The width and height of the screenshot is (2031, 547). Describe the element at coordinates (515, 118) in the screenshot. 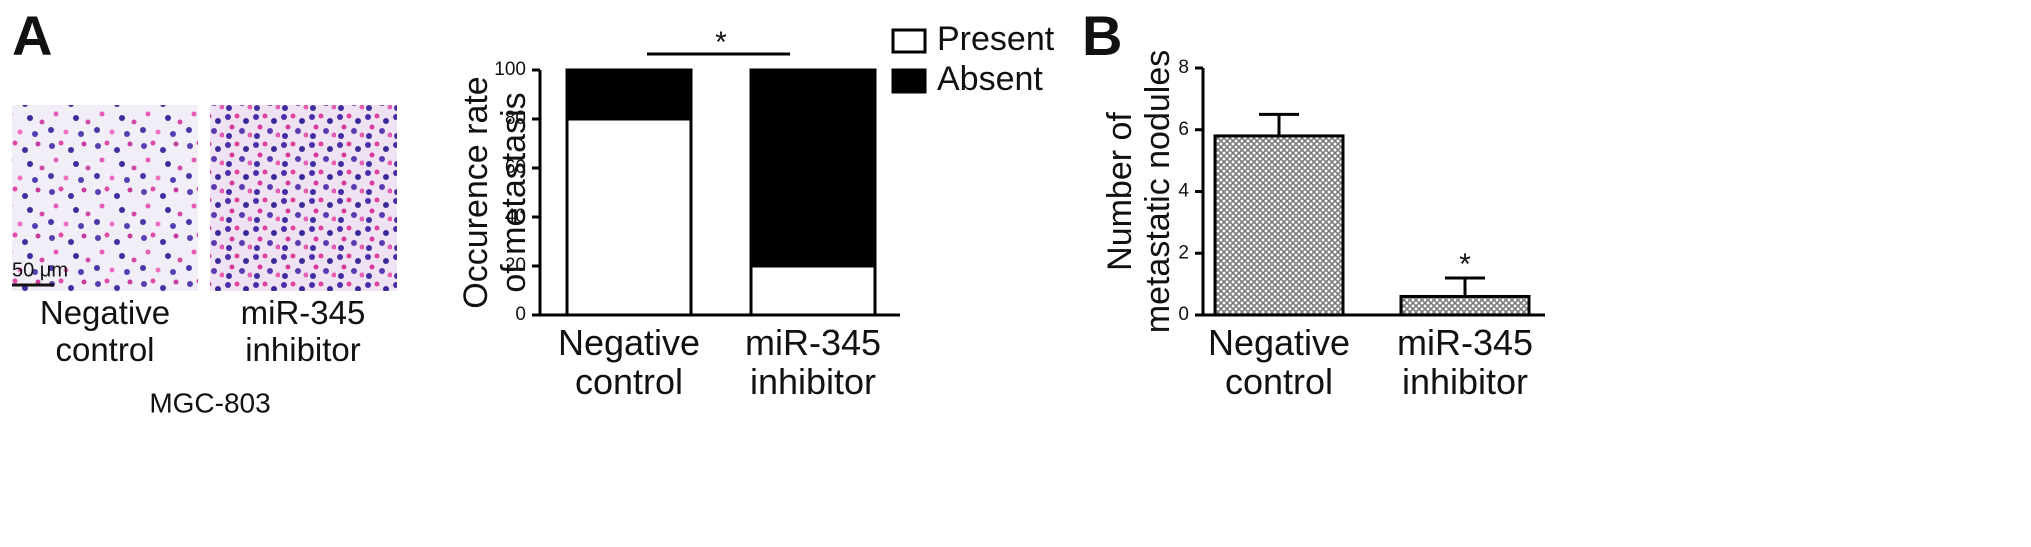

I see `y-tick-label: 80` at that location.